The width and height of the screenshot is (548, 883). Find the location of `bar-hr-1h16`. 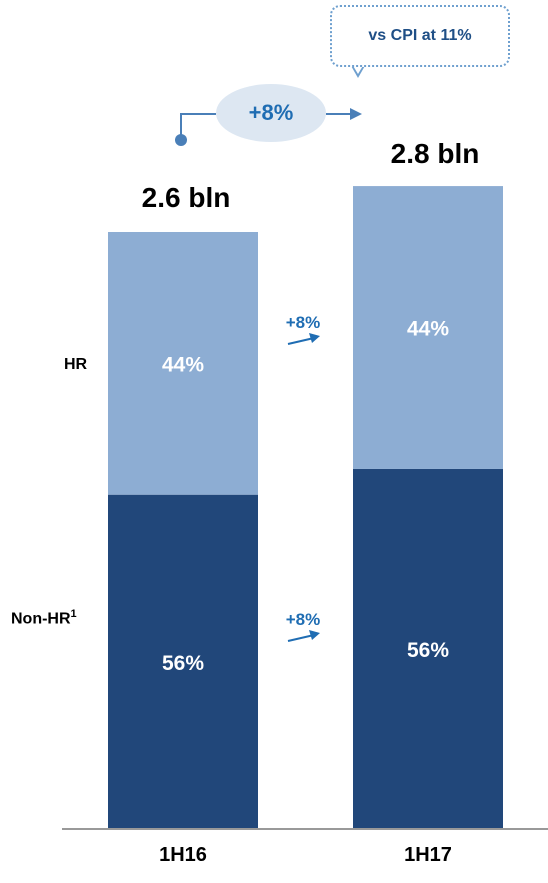

bar-hr-1h16 is located at coordinates (183, 363).